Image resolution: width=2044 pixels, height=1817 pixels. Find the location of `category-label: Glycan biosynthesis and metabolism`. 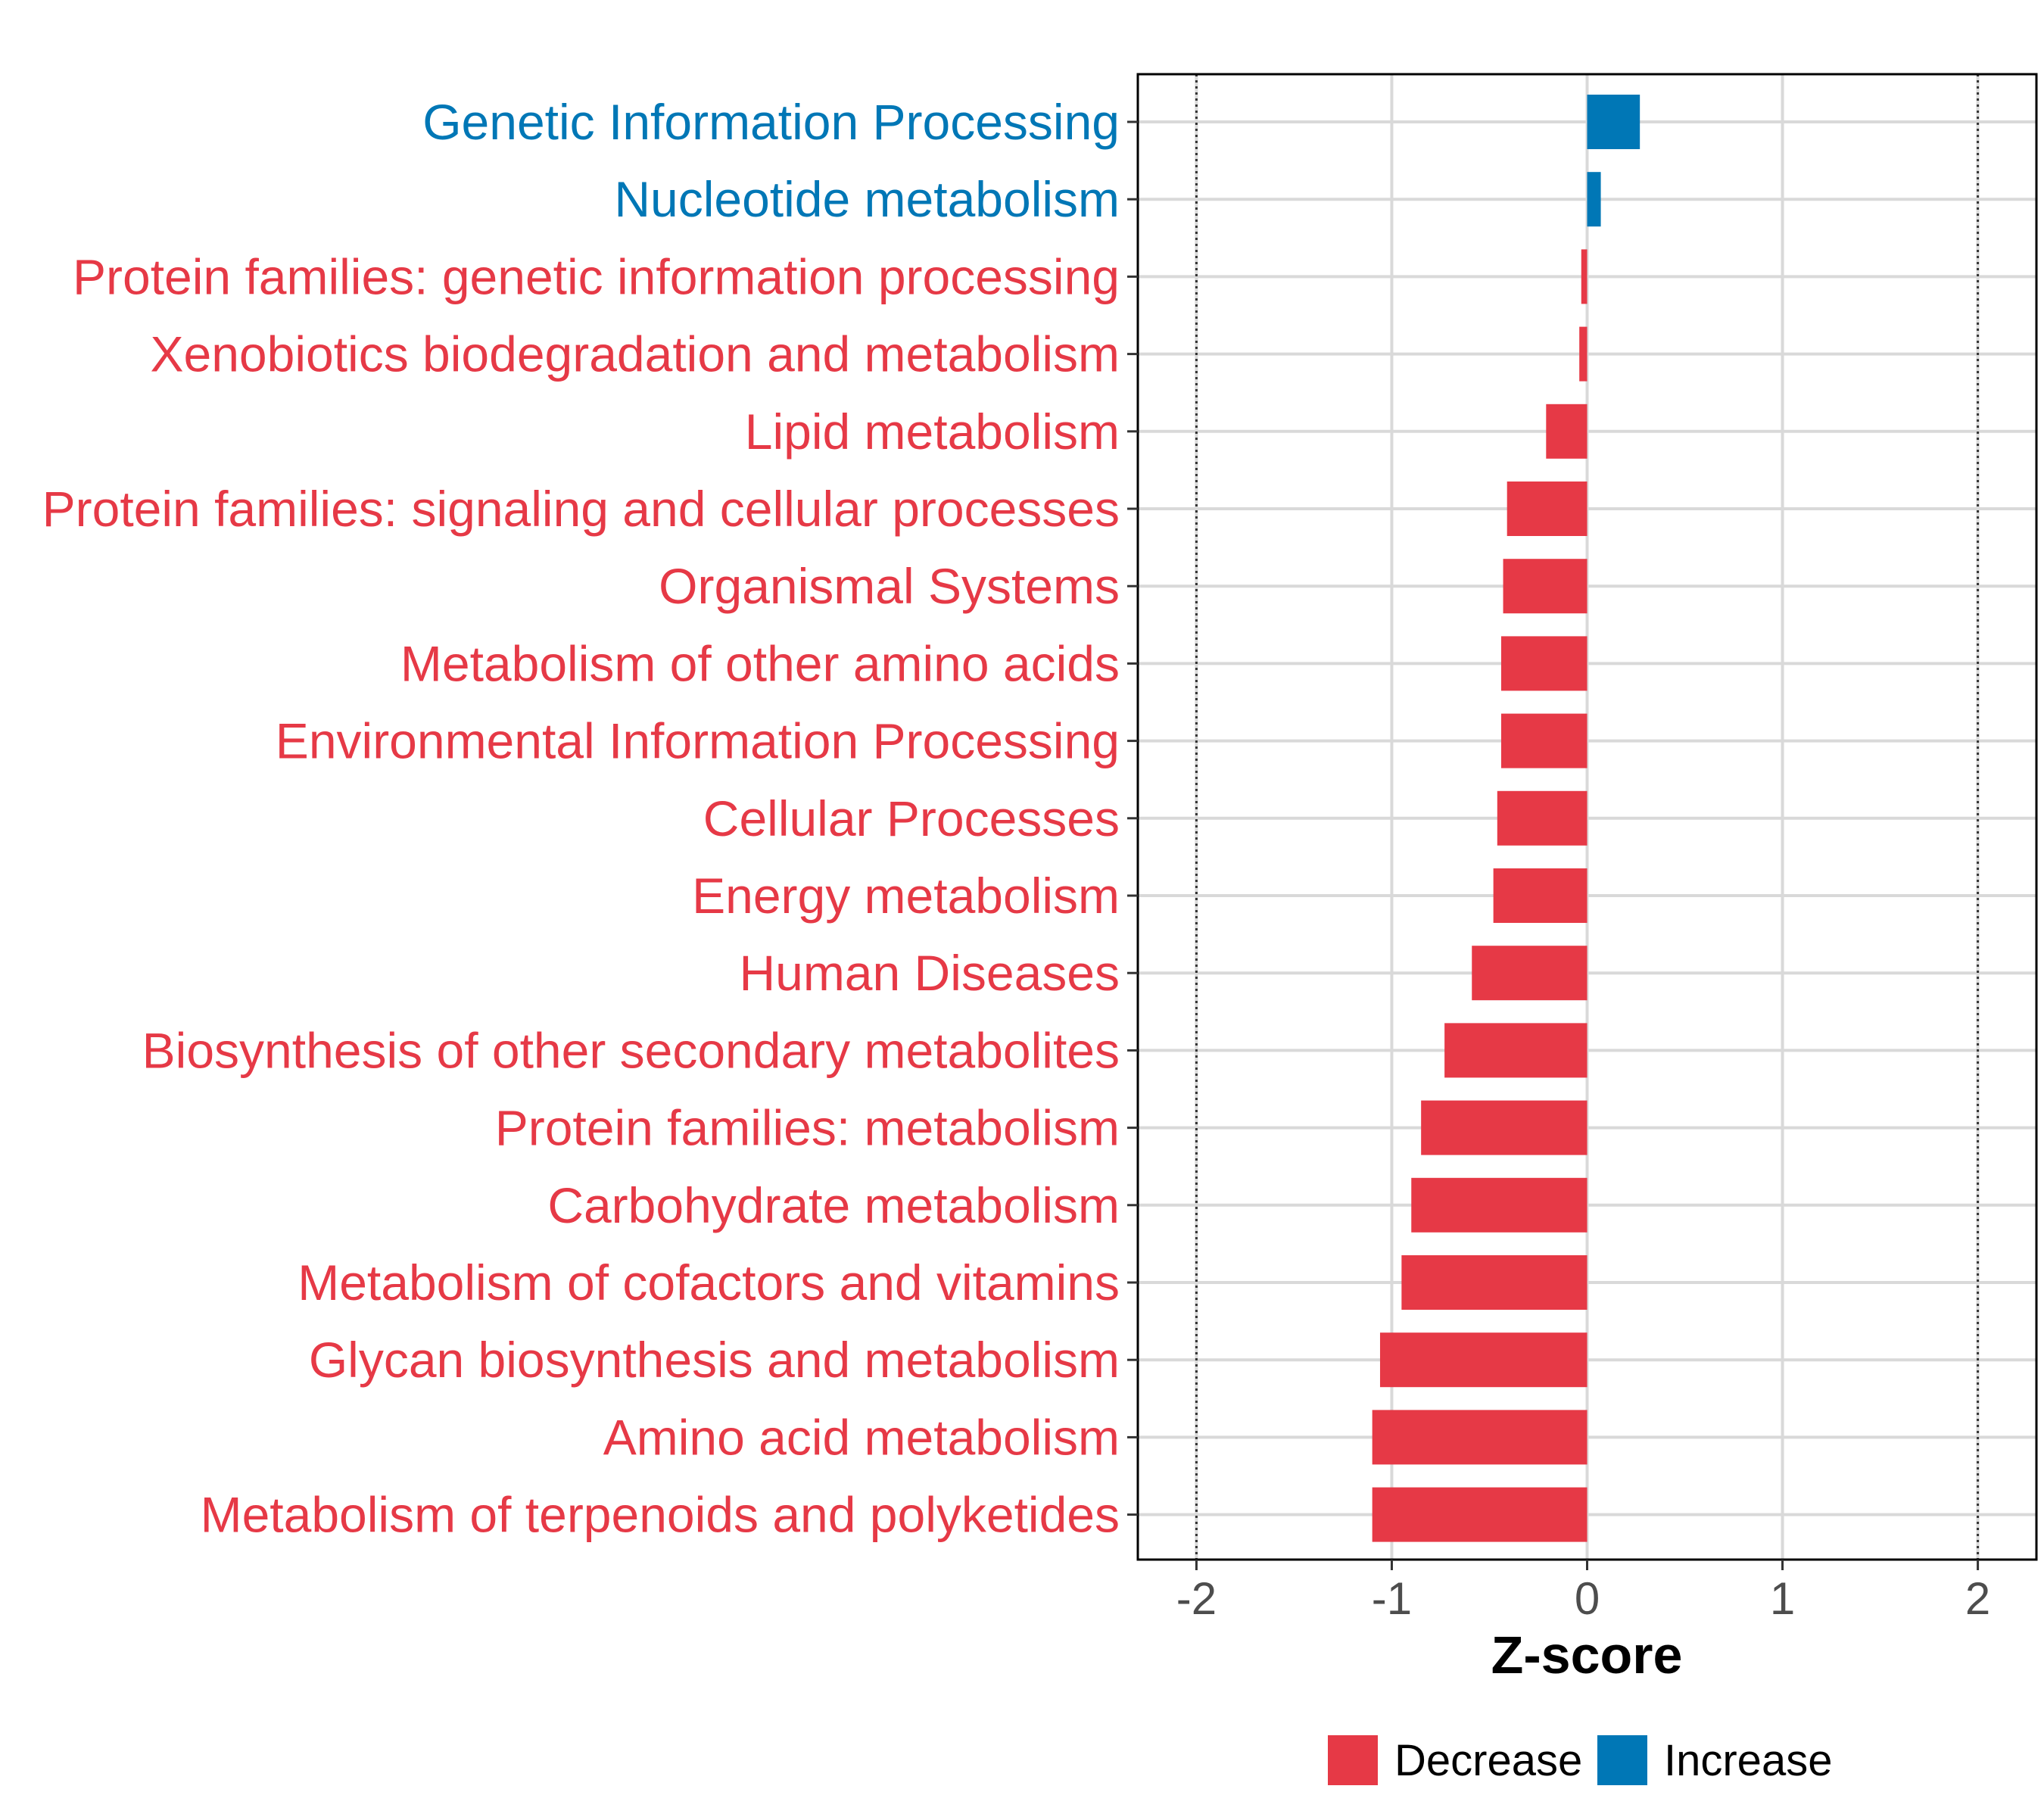

category-label: Glycan biosynthesis and metabolism is located at coordinates (714, 1360).